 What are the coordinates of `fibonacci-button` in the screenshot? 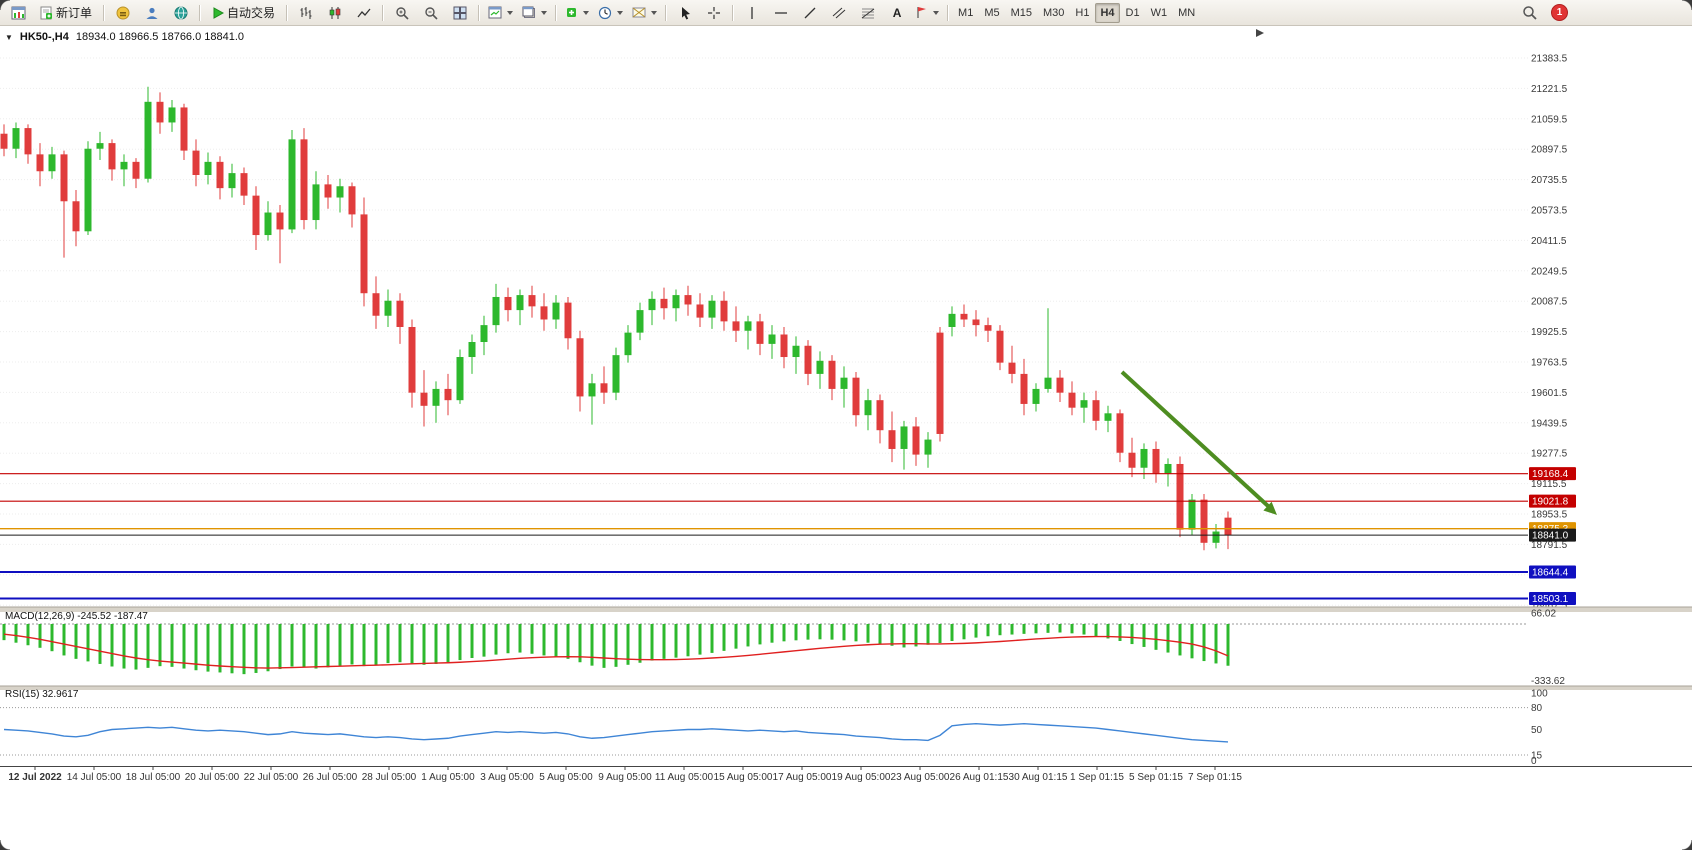 It's located at (868, 13).